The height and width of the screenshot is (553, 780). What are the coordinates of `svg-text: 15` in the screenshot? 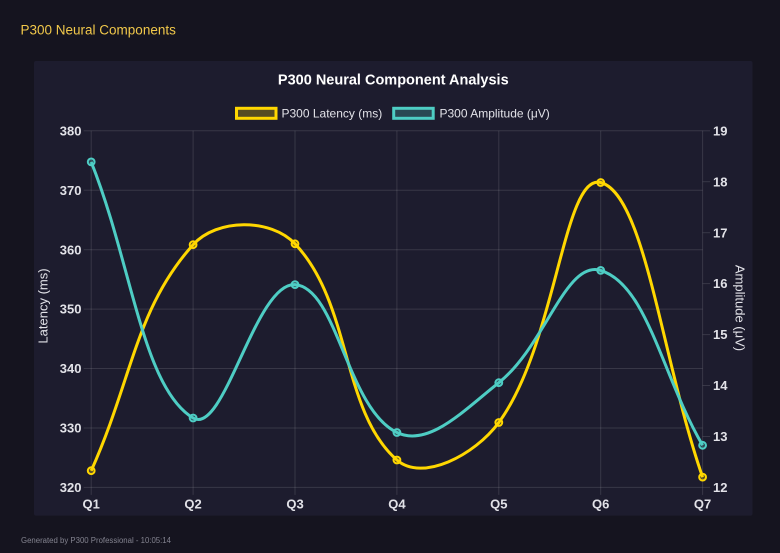 It's located at (720, 334).